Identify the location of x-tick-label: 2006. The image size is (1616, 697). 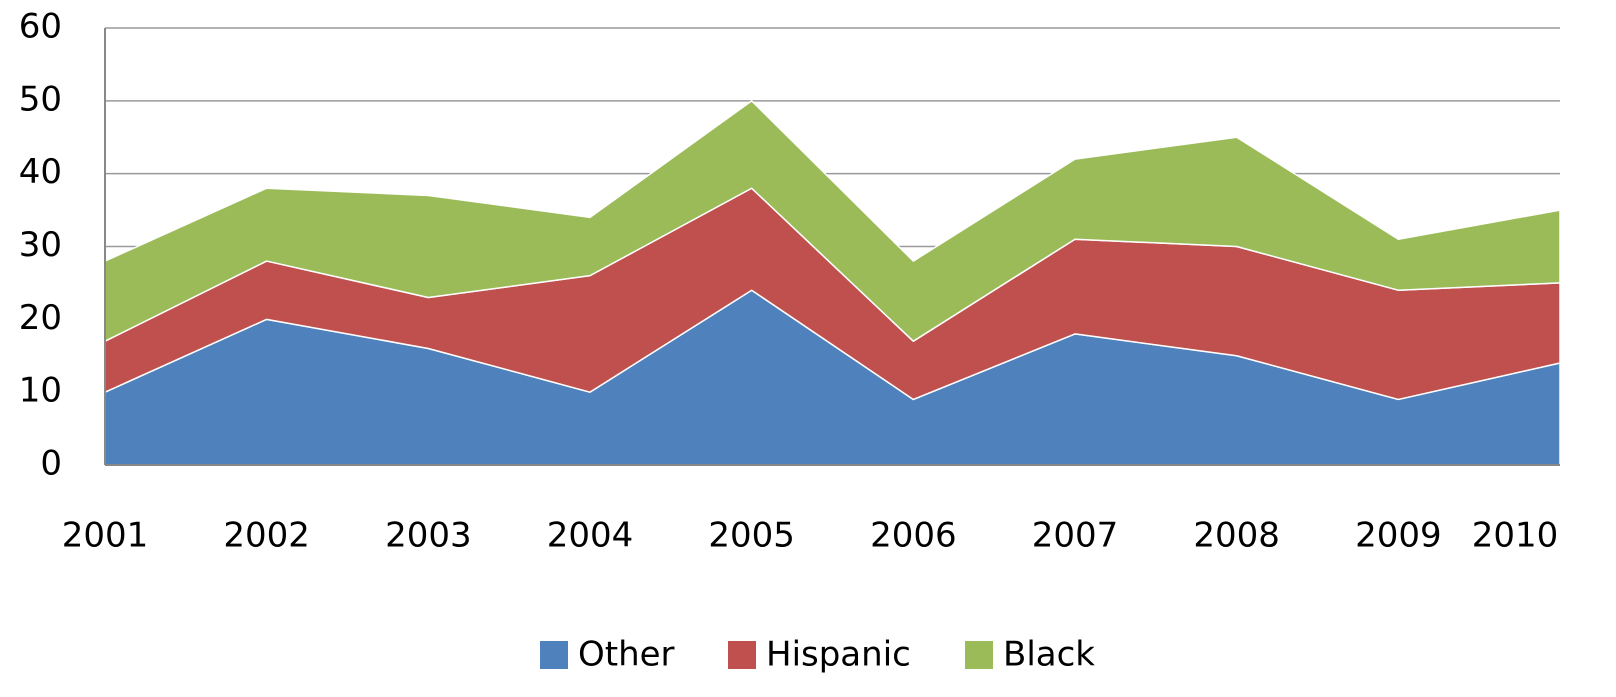
(913, 536).